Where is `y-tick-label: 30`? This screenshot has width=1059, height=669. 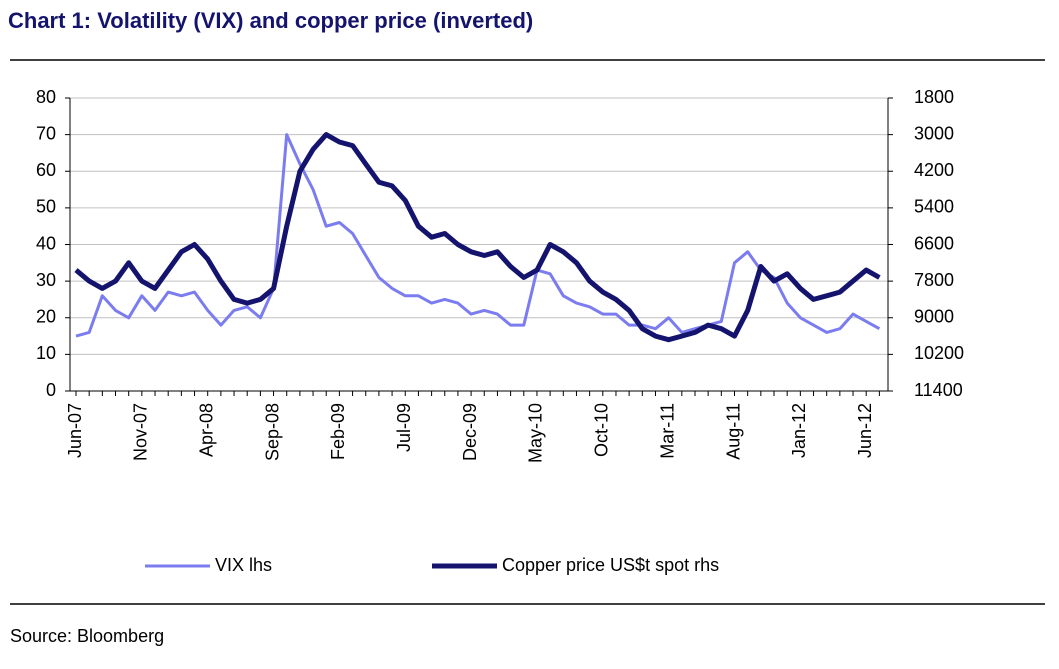
y-tick-label: 30 is located at coordinates (46, 280).